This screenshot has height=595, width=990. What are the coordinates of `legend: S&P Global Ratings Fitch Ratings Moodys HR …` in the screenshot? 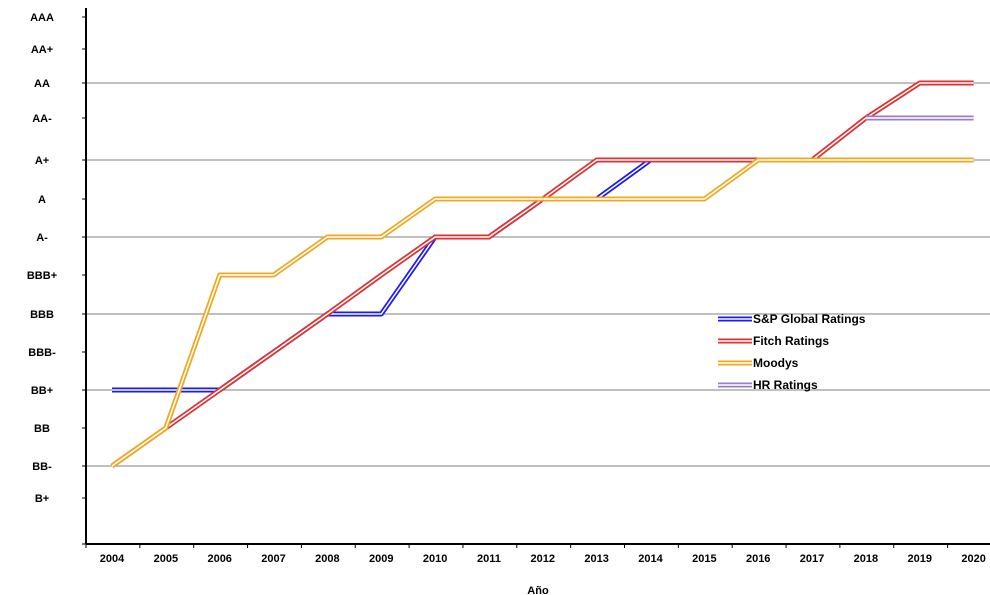 It's located at (792, 352).